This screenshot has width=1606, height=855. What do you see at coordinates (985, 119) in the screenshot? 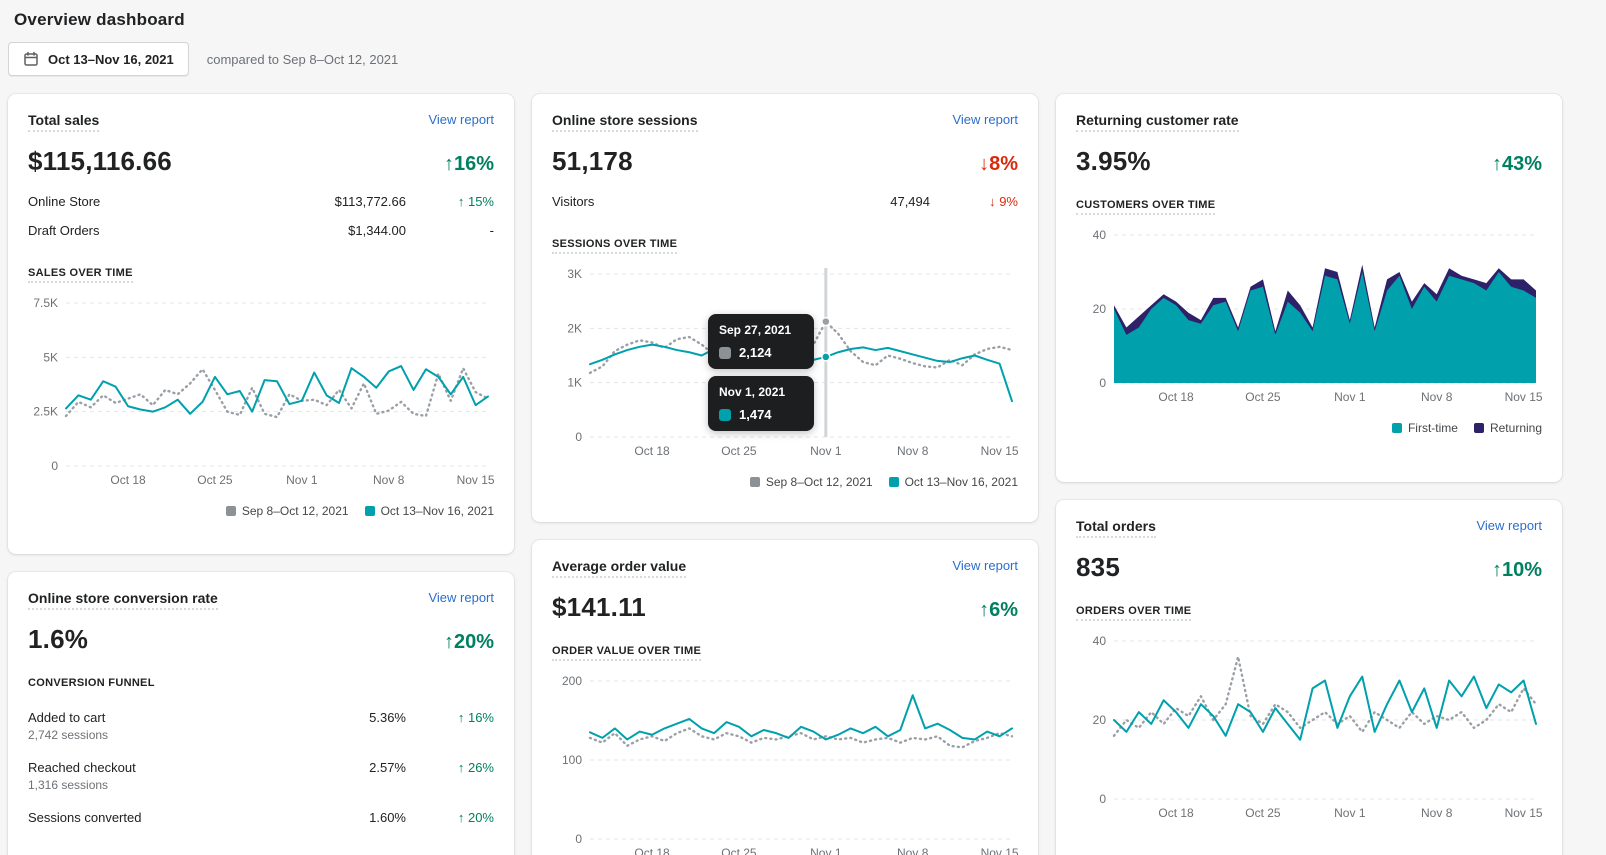
I see `sessions-view-report-link: View report` at bounding box center [985, 119].